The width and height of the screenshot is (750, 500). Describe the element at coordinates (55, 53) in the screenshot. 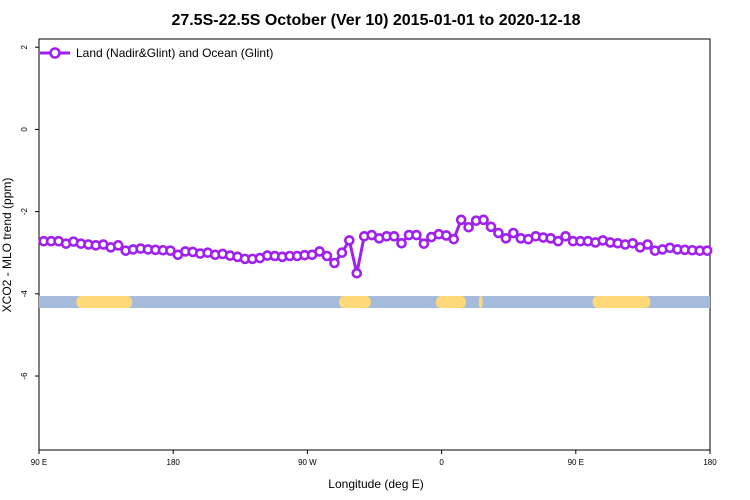

I see `legend-marker-swatch` at that location.